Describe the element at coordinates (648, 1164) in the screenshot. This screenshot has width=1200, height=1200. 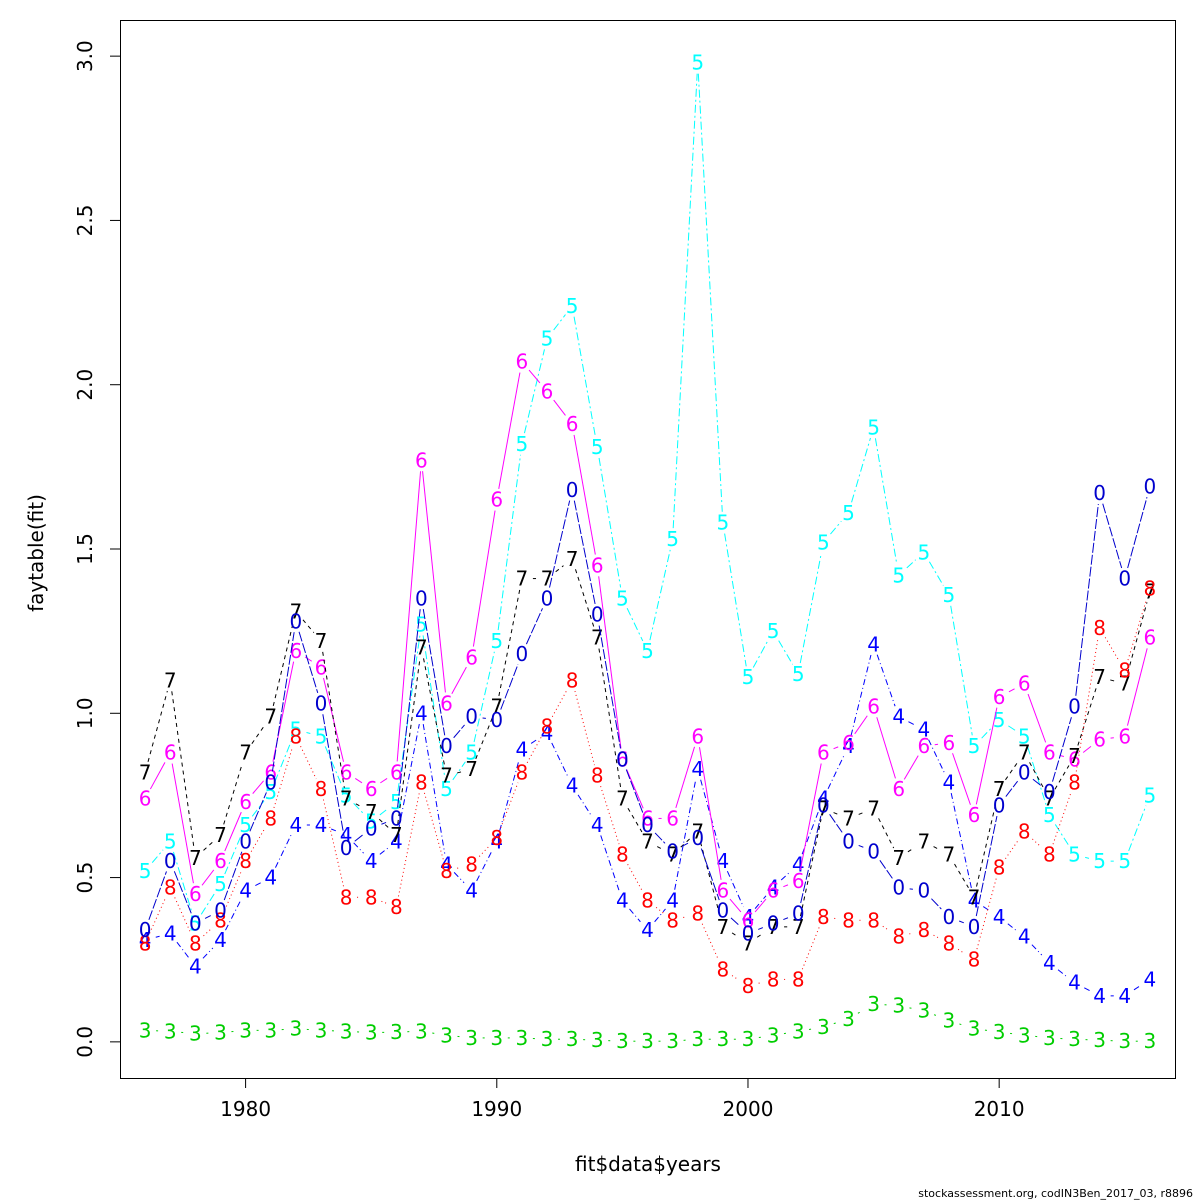
I see `x-axis-title: fit$data$years` at that location.